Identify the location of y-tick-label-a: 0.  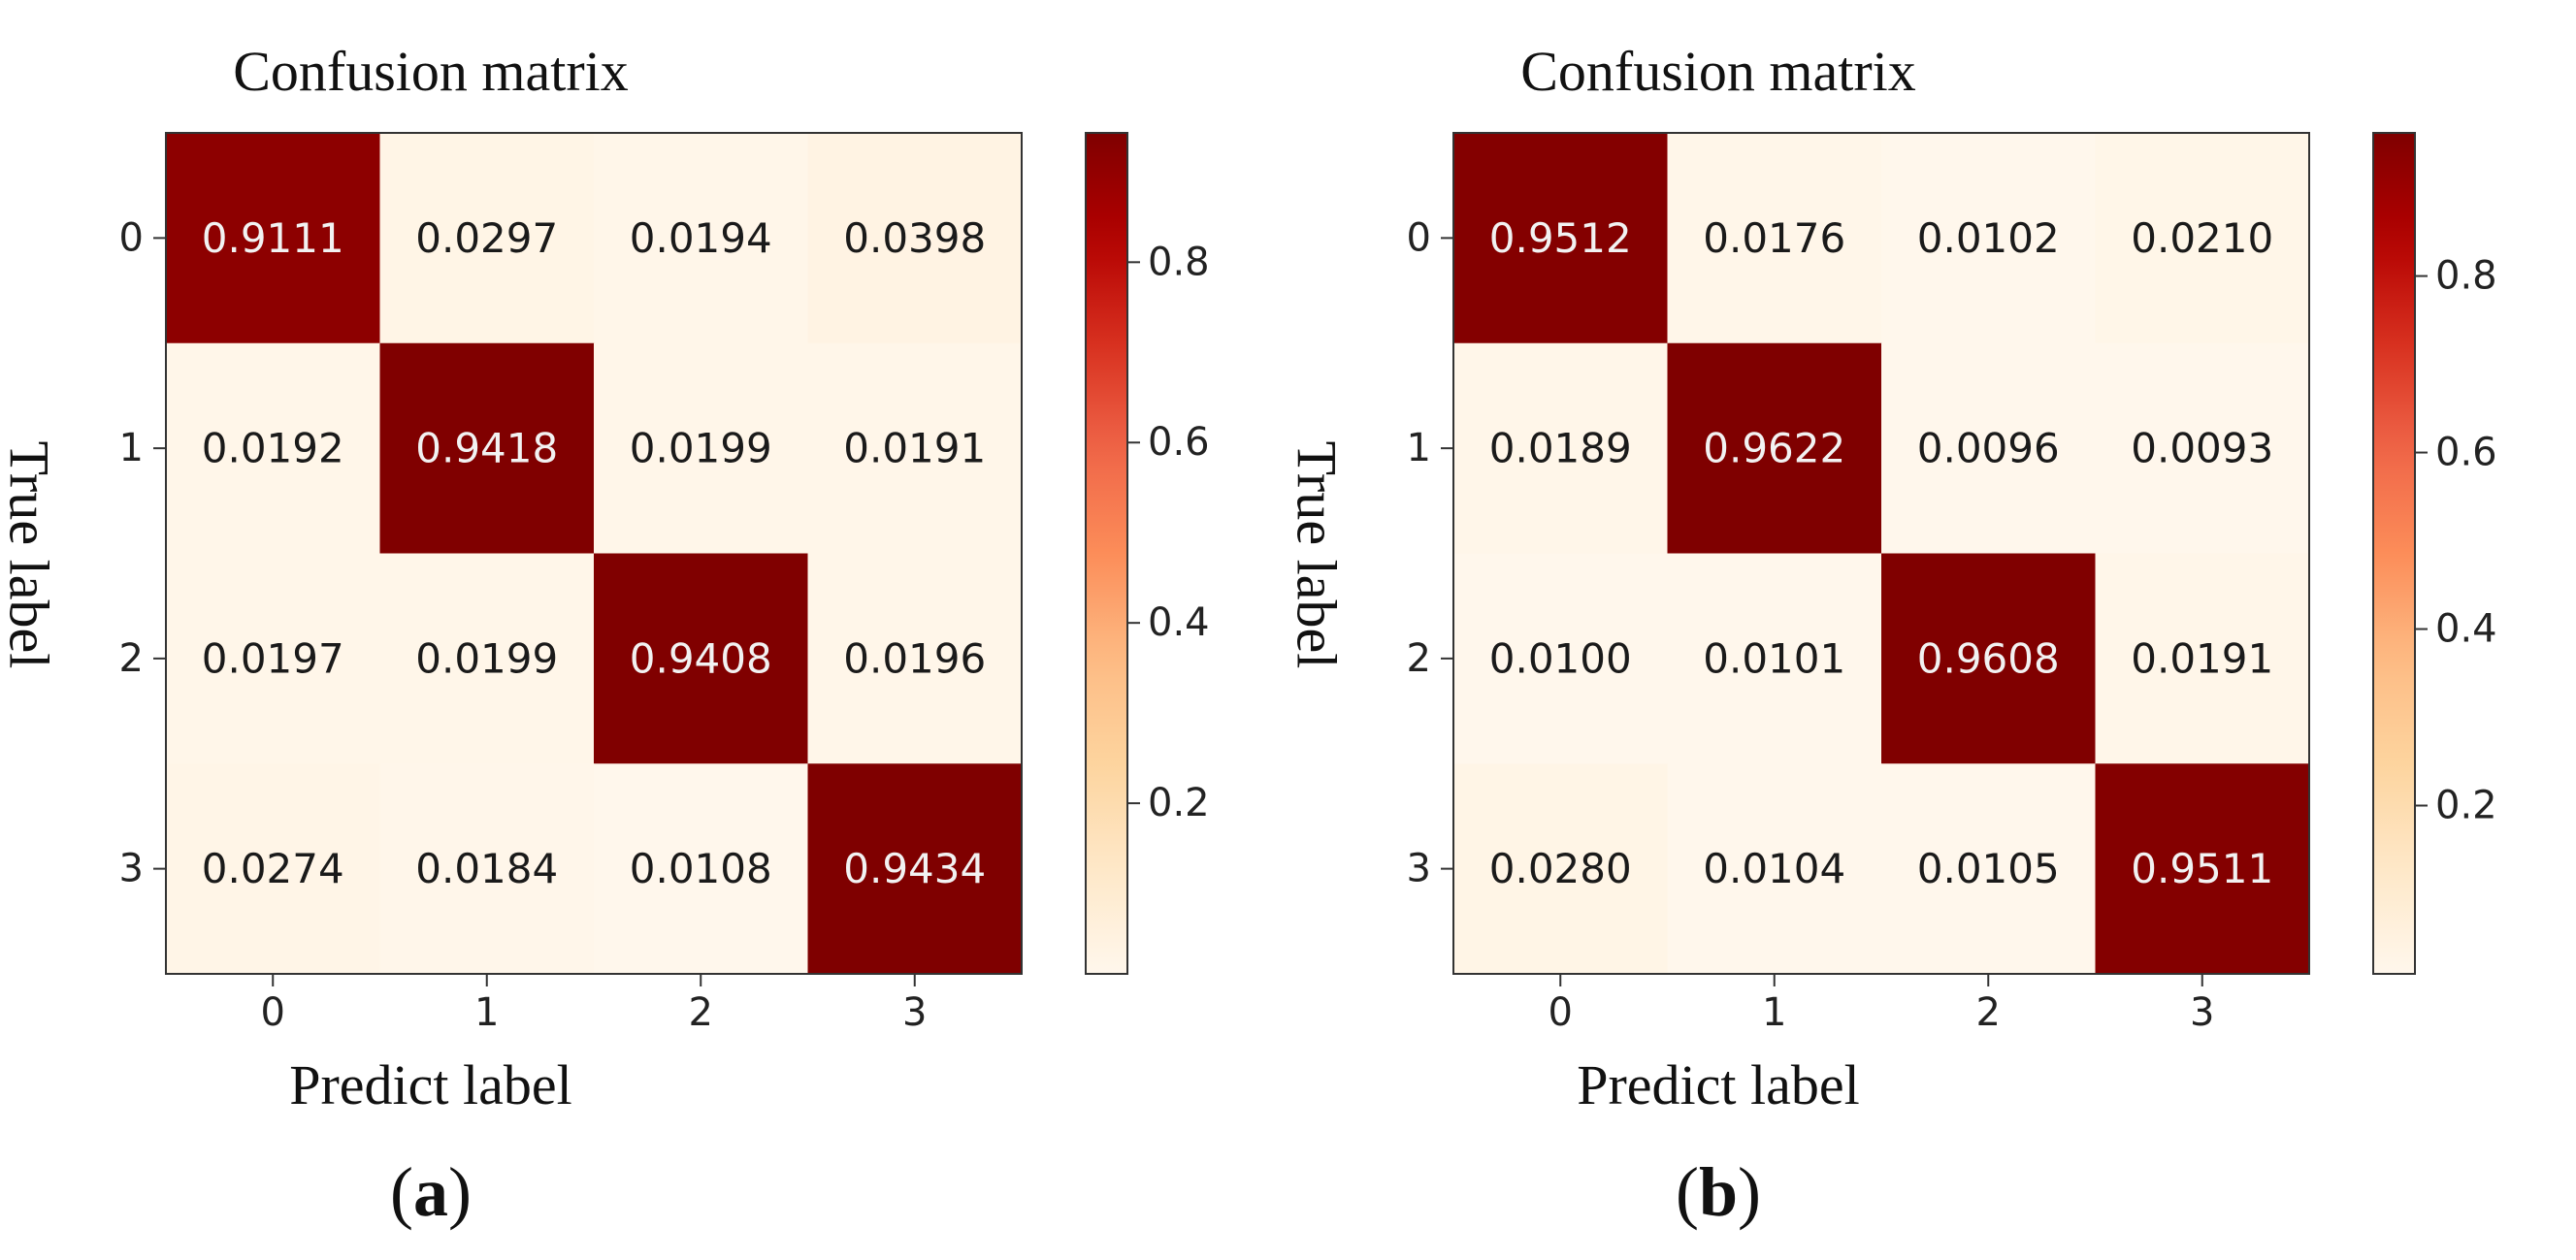
(132, 237).